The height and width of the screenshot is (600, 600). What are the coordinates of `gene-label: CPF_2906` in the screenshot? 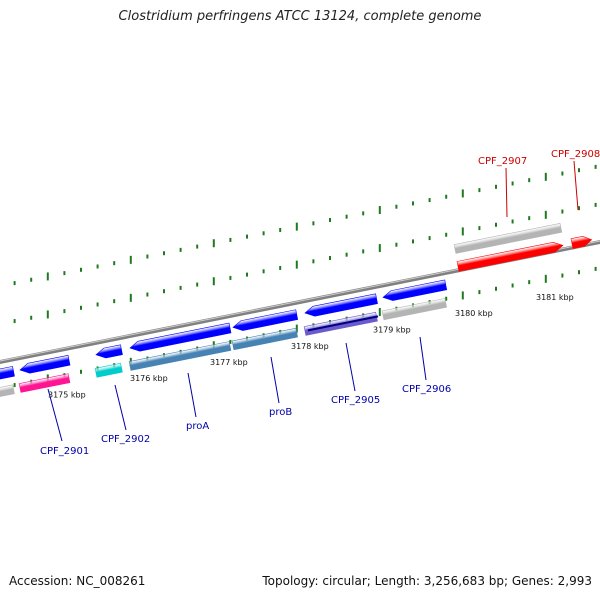 It's located at (426, 389).